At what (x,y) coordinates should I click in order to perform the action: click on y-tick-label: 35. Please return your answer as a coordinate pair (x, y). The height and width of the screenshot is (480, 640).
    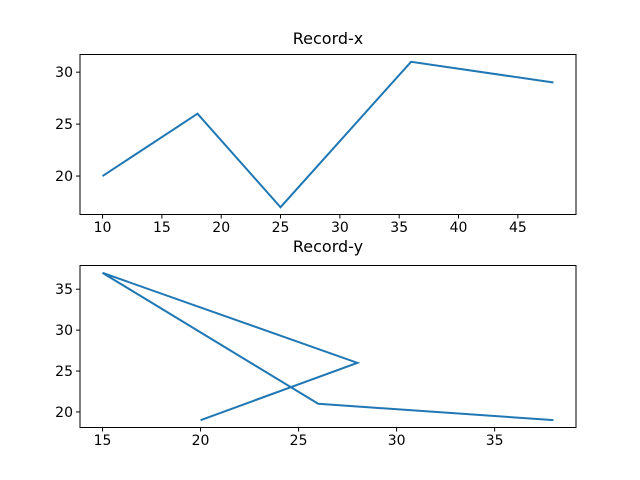
    Looking at the image, I should click on (64, 290).